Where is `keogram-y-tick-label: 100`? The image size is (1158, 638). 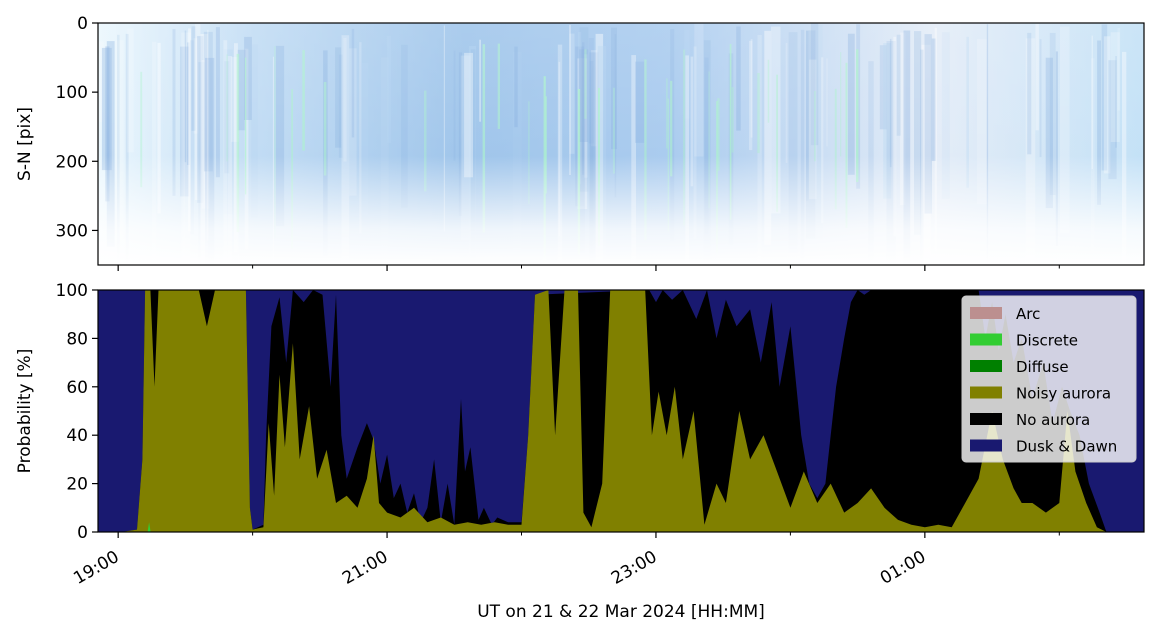 keogram-y-tick-label: 100 is located at coordinates (72, 93).